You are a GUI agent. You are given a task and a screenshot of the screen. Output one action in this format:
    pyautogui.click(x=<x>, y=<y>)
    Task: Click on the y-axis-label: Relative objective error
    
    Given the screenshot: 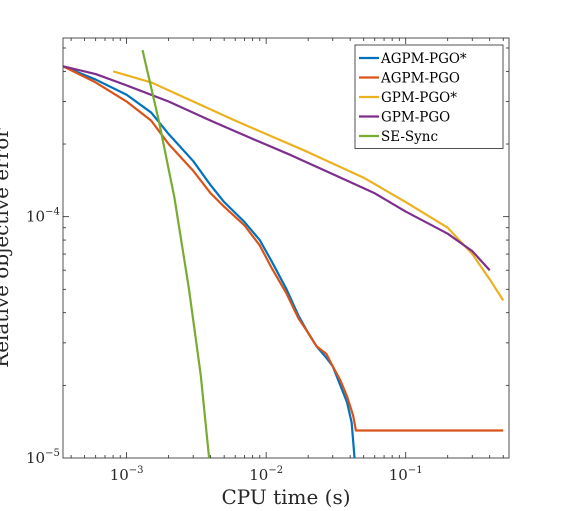 What is the action you would take?
    pyautogui.click(x=6, y=248)
    